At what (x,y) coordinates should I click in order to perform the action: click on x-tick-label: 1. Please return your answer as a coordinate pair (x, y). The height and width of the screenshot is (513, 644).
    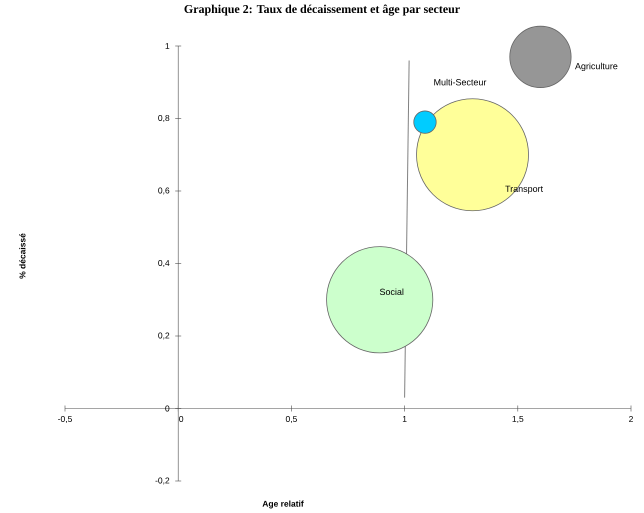
    Looking at the image, I should click on (404, 419).